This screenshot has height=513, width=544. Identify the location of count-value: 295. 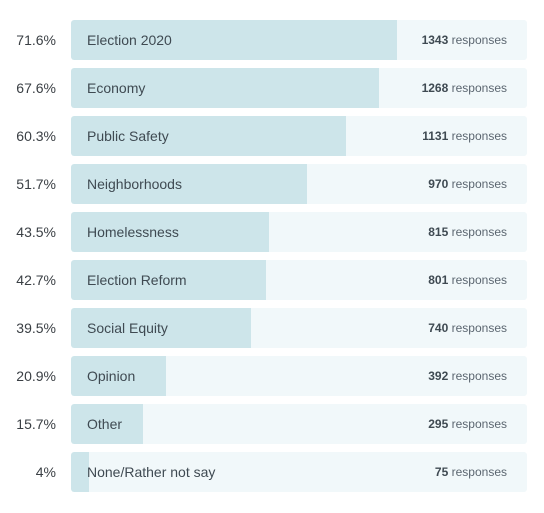
(438, 424).